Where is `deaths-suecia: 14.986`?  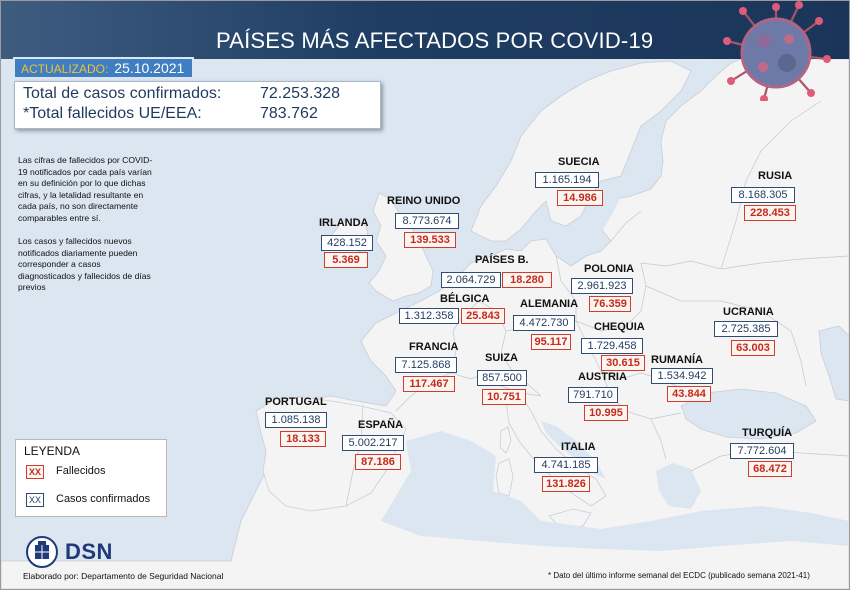 deaths-suecia: 14.986 is located at coordinates (580, 198).